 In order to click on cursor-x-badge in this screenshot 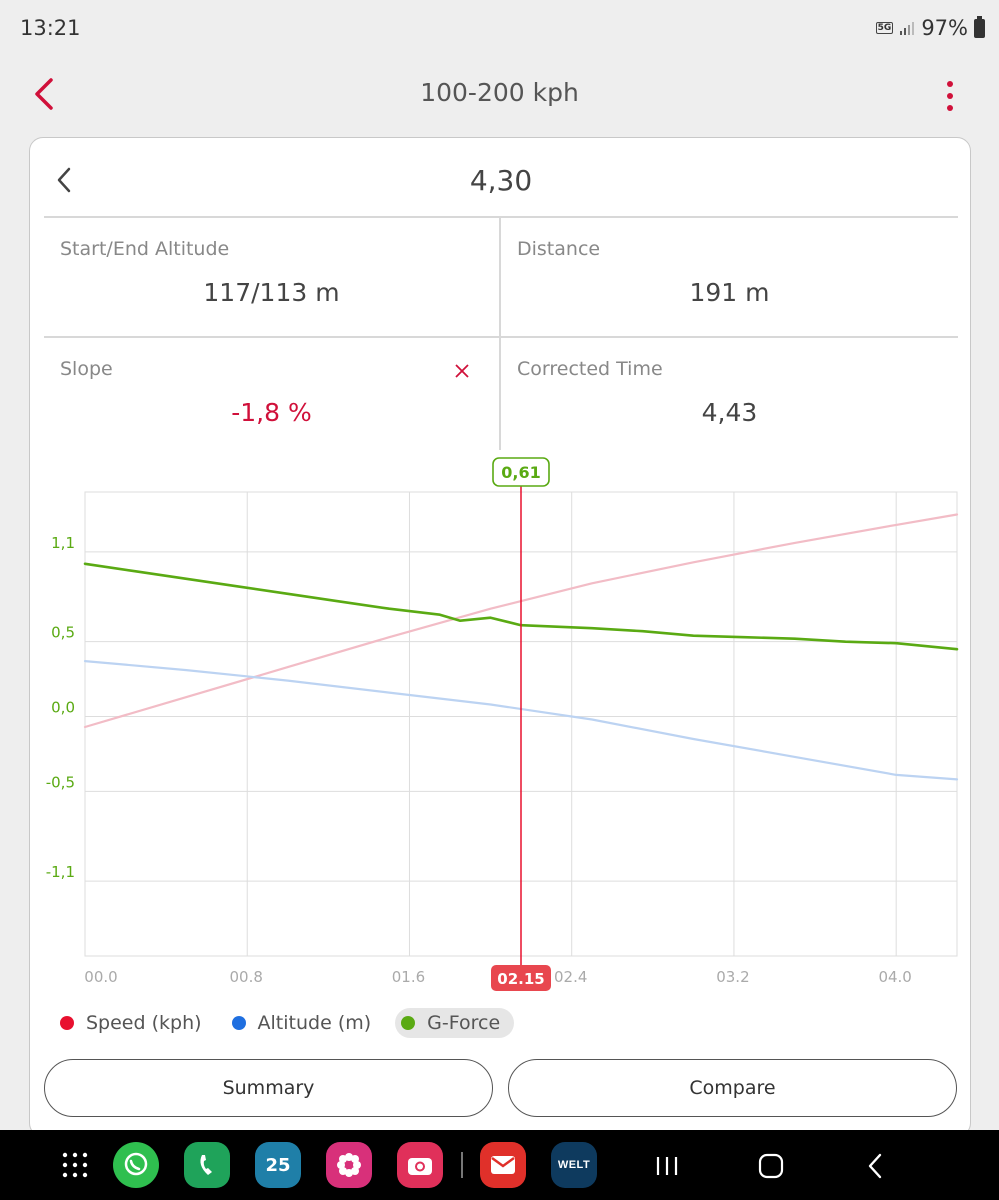, I will do `click(521, 978)`.